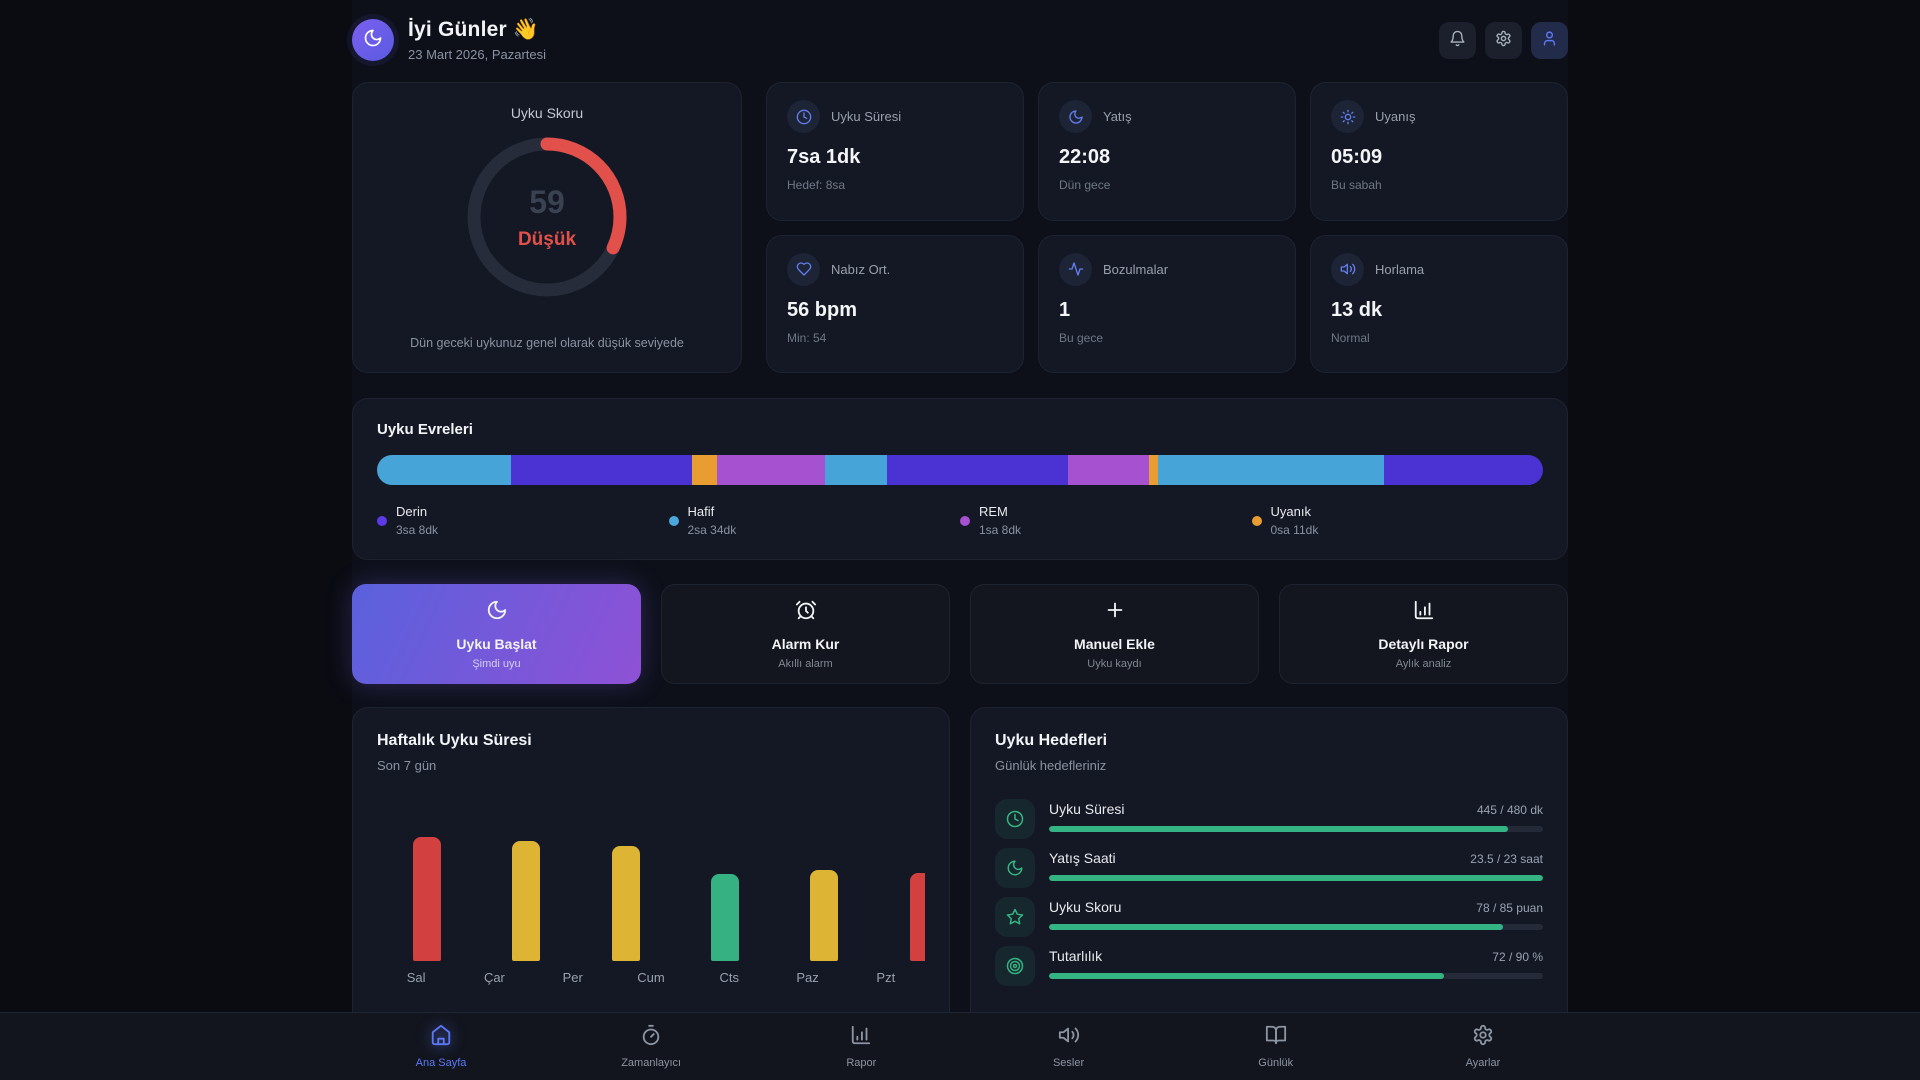 The image size is (1920, 1080). I want to click on nav-item-report: Rapor, so click(861, 1046).